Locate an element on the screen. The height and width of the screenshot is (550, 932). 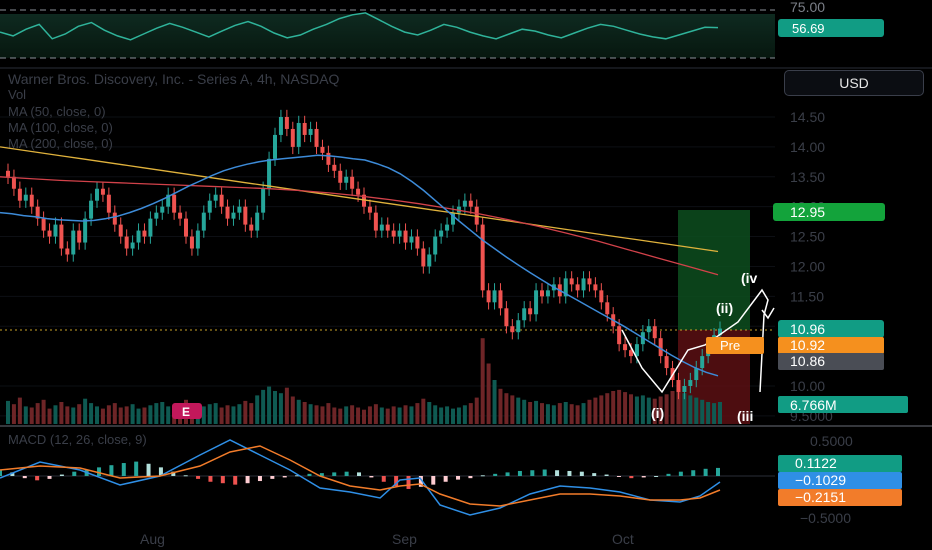
macd-axis-bottom: −0.5000 is located at coordinates (825, 518).